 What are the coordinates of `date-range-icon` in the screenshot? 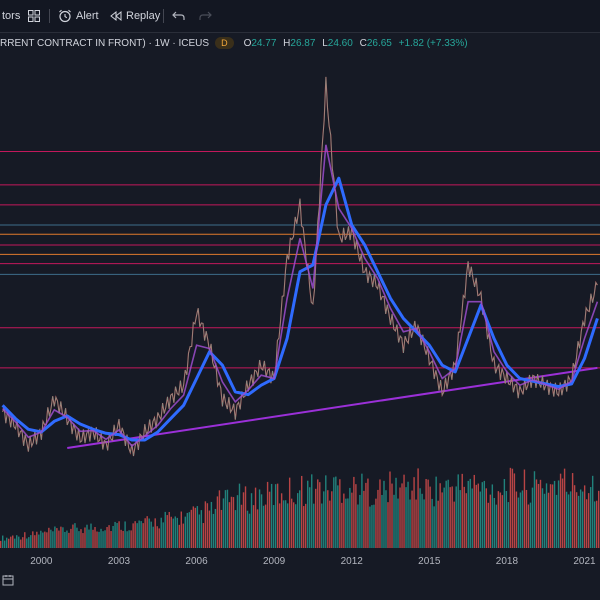 It's located at (8, 580).